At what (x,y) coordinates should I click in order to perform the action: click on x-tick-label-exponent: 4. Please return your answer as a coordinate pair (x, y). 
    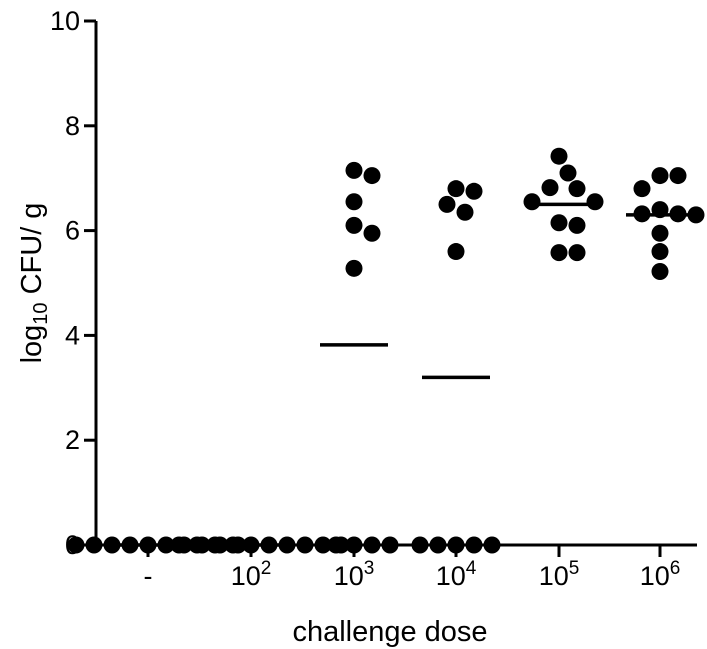
    Looking at the image, I should click on (471, 568).